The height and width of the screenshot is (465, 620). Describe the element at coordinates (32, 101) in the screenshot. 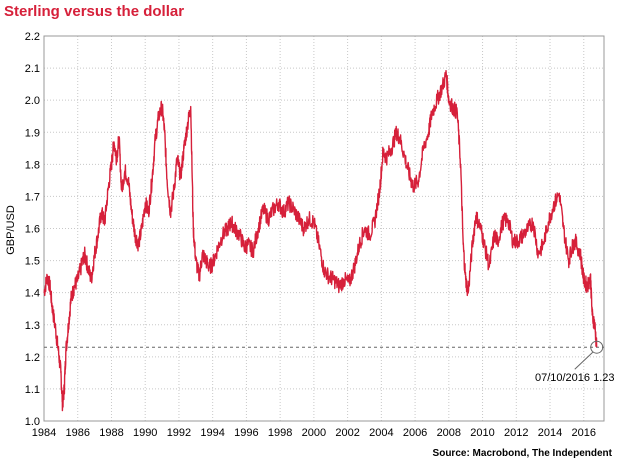

I see `y-tick-label: 2.0` at that location.